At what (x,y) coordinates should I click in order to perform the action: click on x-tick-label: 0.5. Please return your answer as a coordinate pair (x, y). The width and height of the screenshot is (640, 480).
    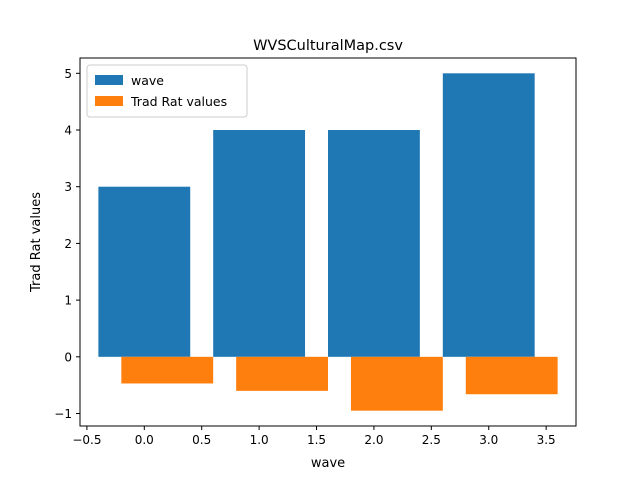
    Looking at the image, I should click on (201, 440).